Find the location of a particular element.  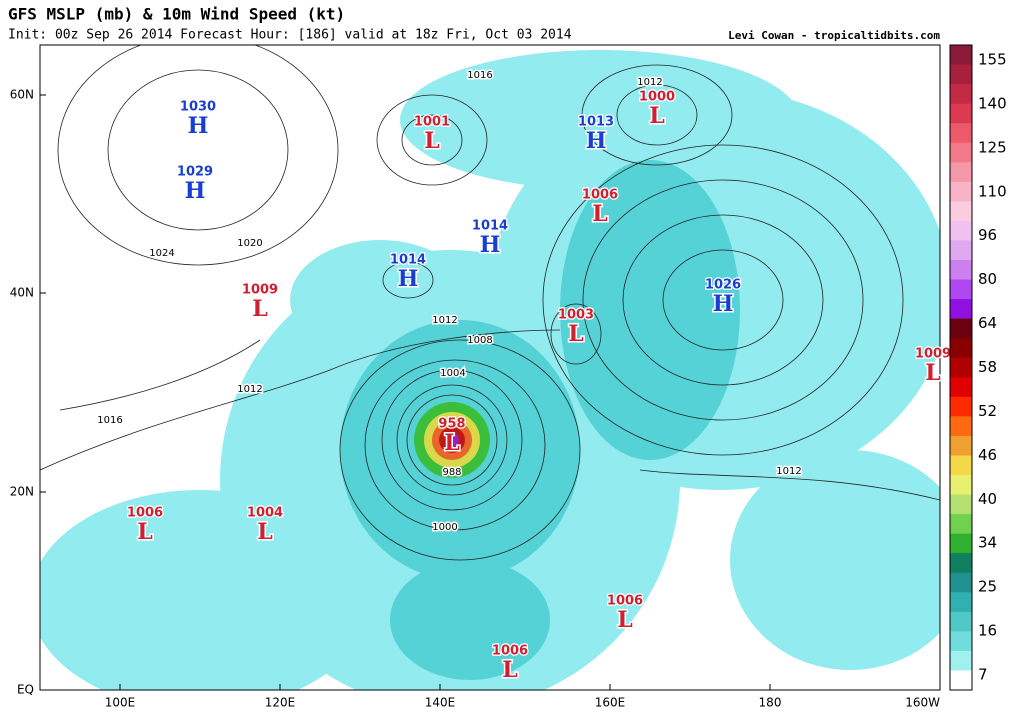

lat-label: 20N is located at coordinates (22, 492).